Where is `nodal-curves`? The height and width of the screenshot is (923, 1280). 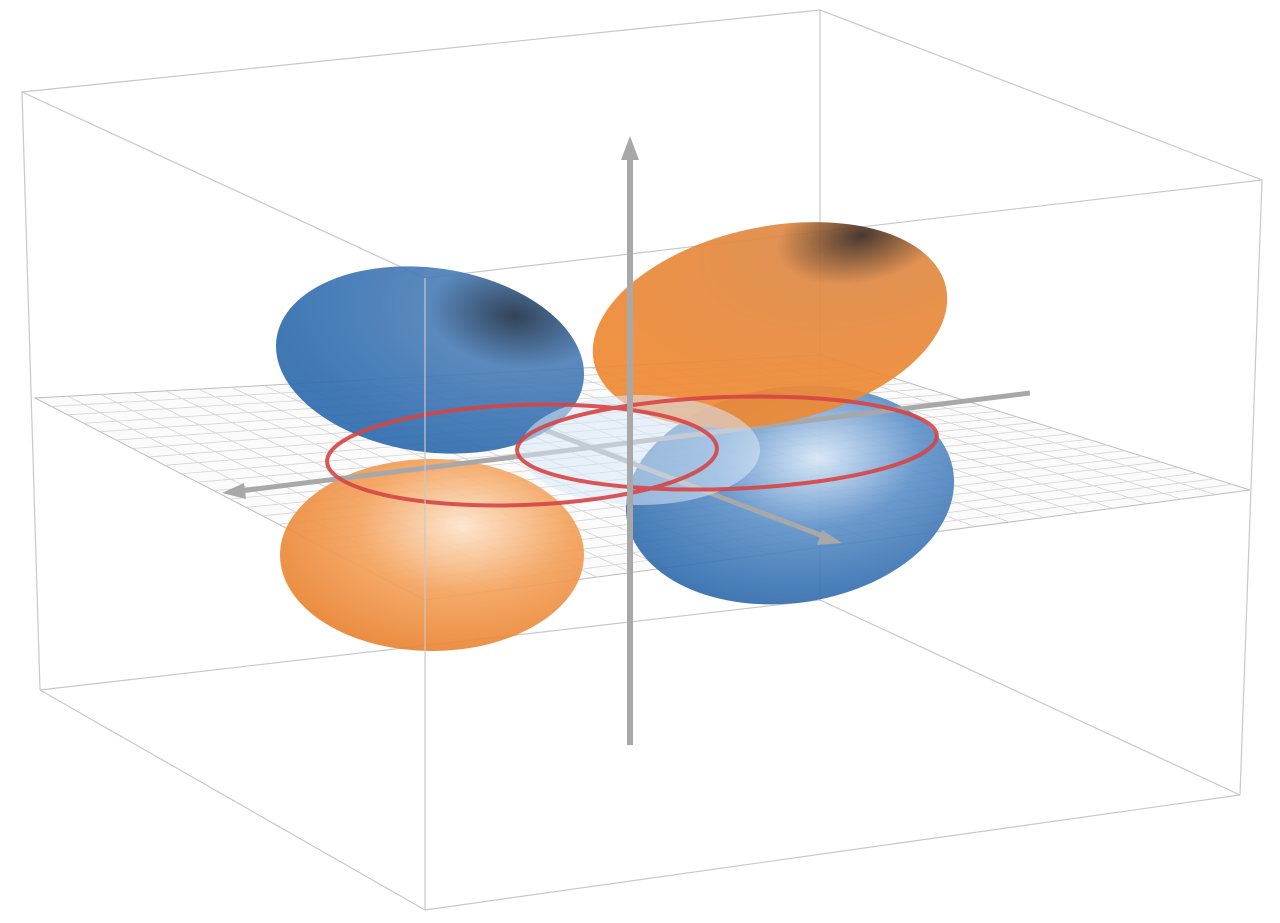 nodal-curves is located at coordinates (632, 451).